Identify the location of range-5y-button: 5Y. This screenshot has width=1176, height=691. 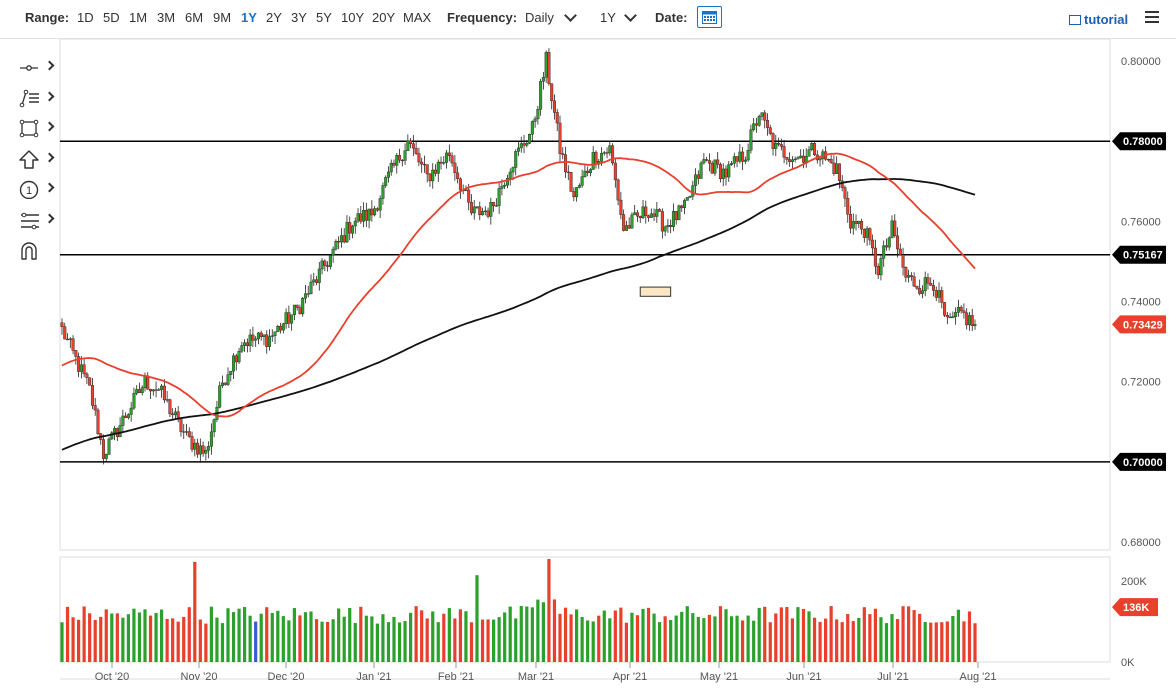
(324, 17).